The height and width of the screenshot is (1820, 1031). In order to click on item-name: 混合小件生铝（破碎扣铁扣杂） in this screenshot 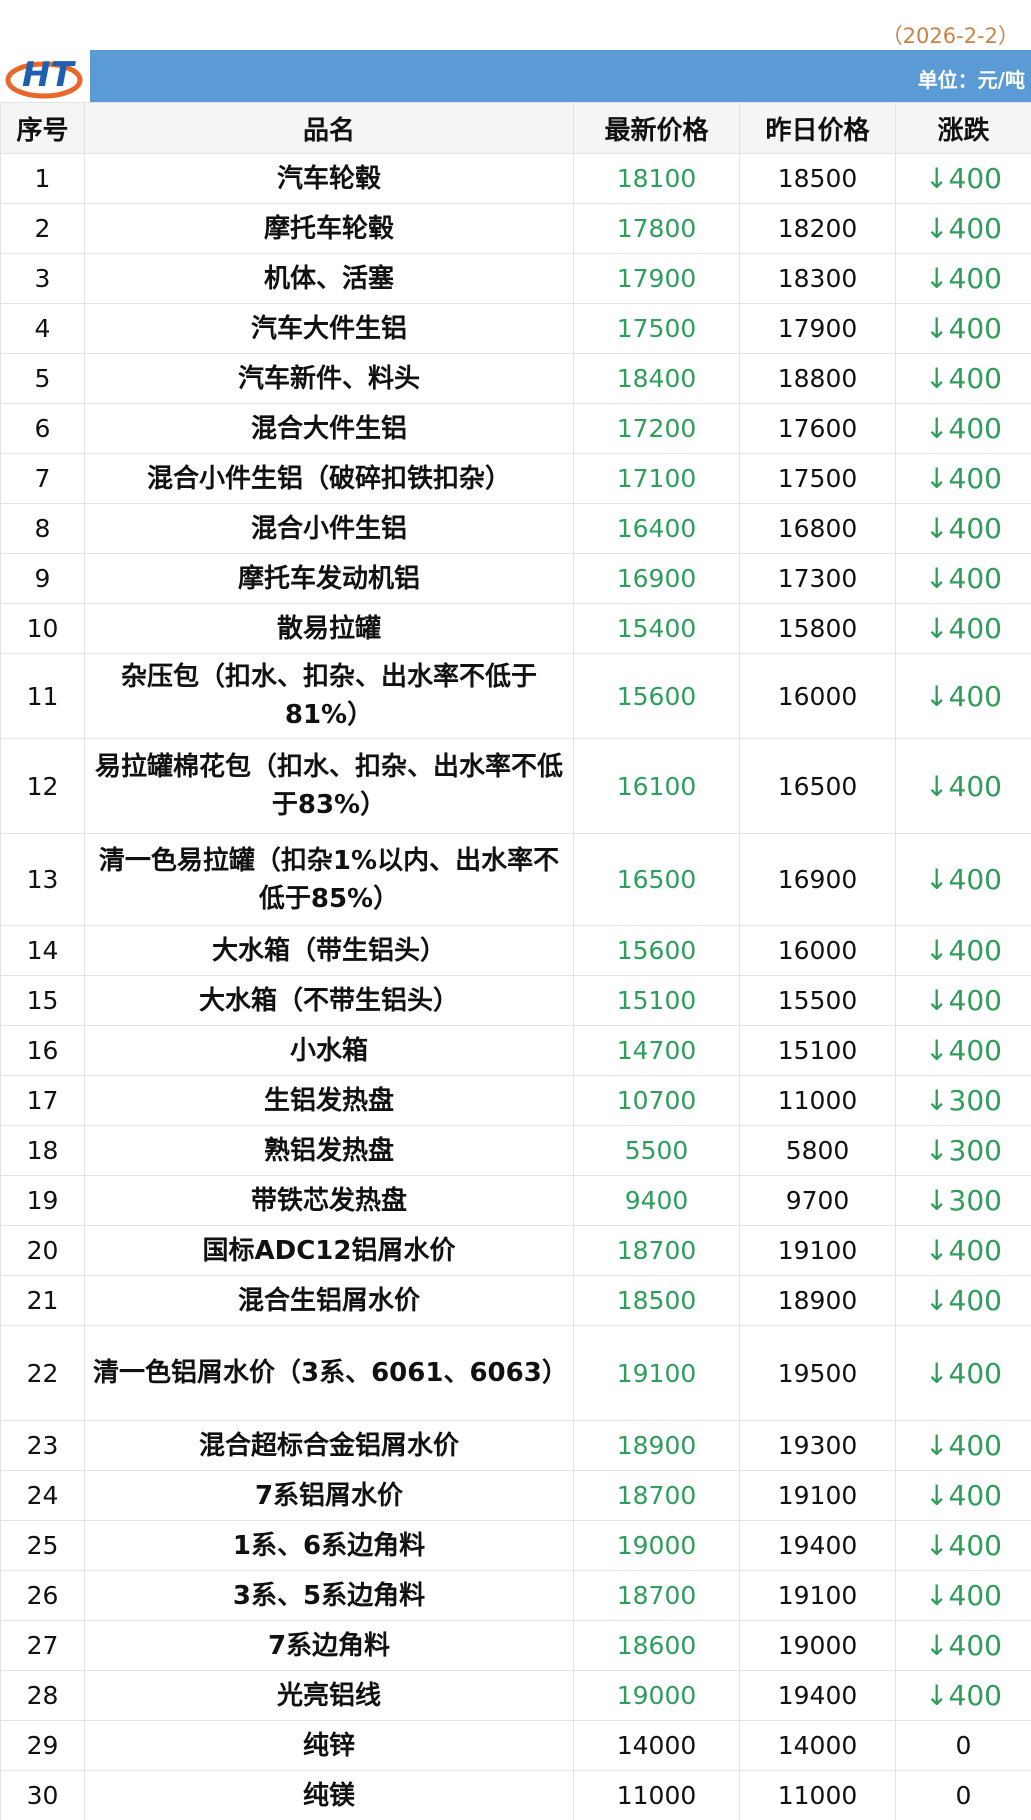, I will do `click(329, 478)`.